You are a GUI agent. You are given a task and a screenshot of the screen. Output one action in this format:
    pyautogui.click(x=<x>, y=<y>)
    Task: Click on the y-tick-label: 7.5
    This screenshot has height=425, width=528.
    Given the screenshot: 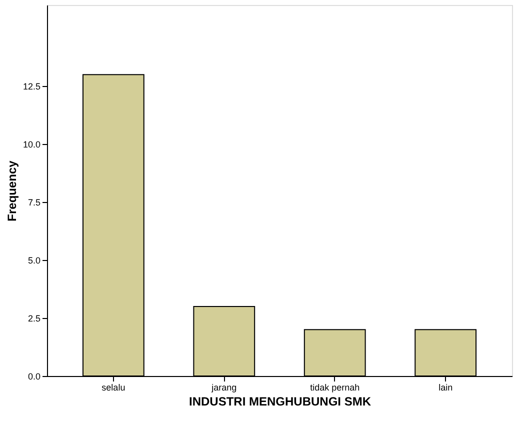 What is the action you would take?
    pyautogui.click(x=34, y=203)
    